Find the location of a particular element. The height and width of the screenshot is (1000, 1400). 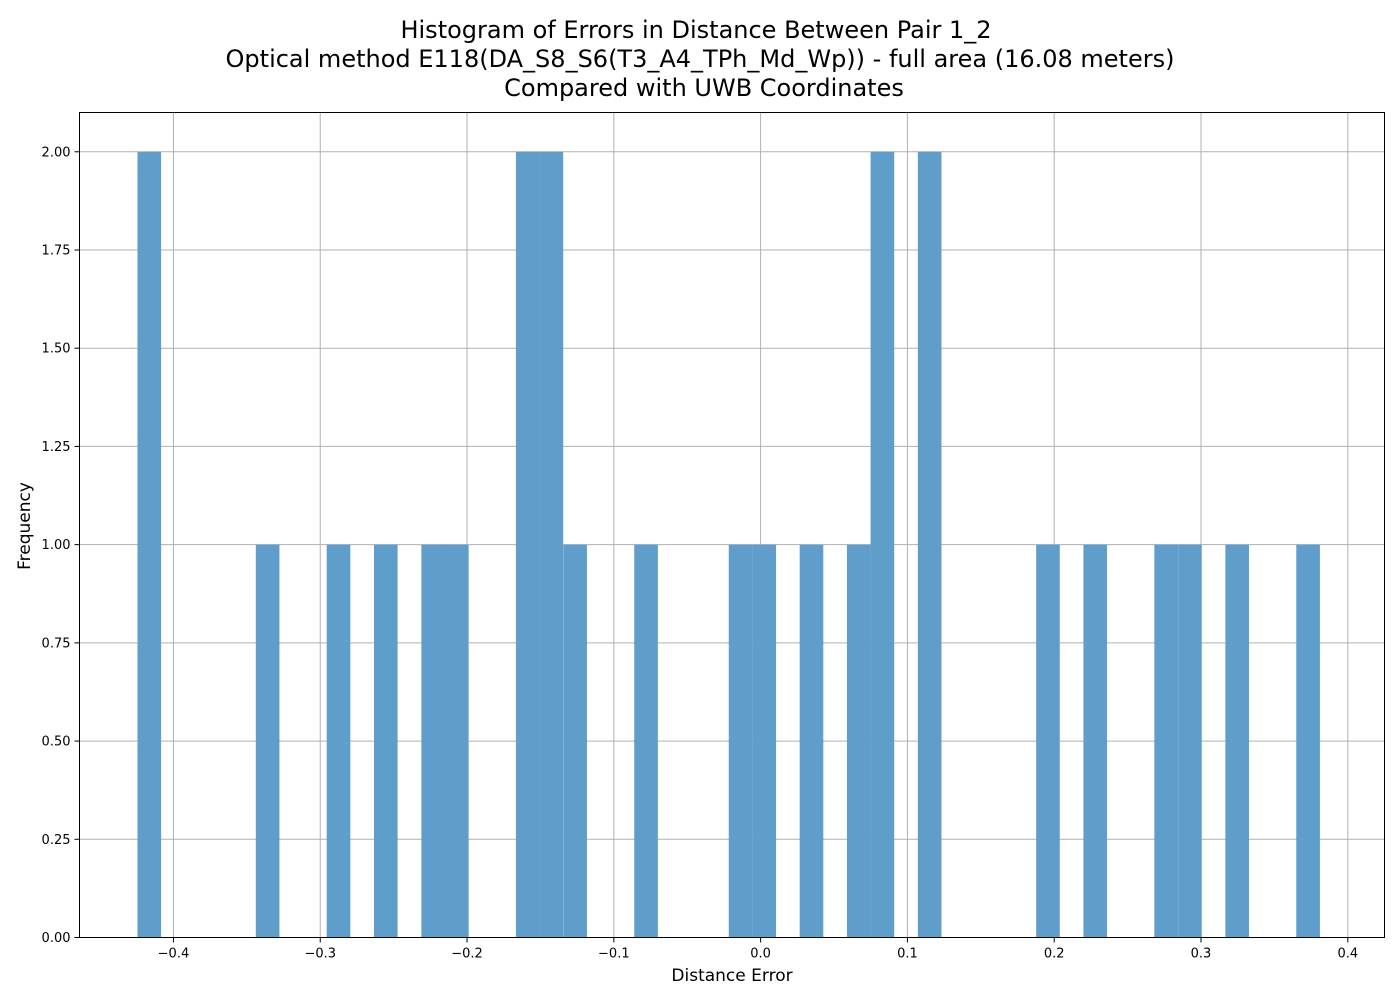

chart-title-line-3: Compared with UWB Coordinates is located at coordinates (704, 88).